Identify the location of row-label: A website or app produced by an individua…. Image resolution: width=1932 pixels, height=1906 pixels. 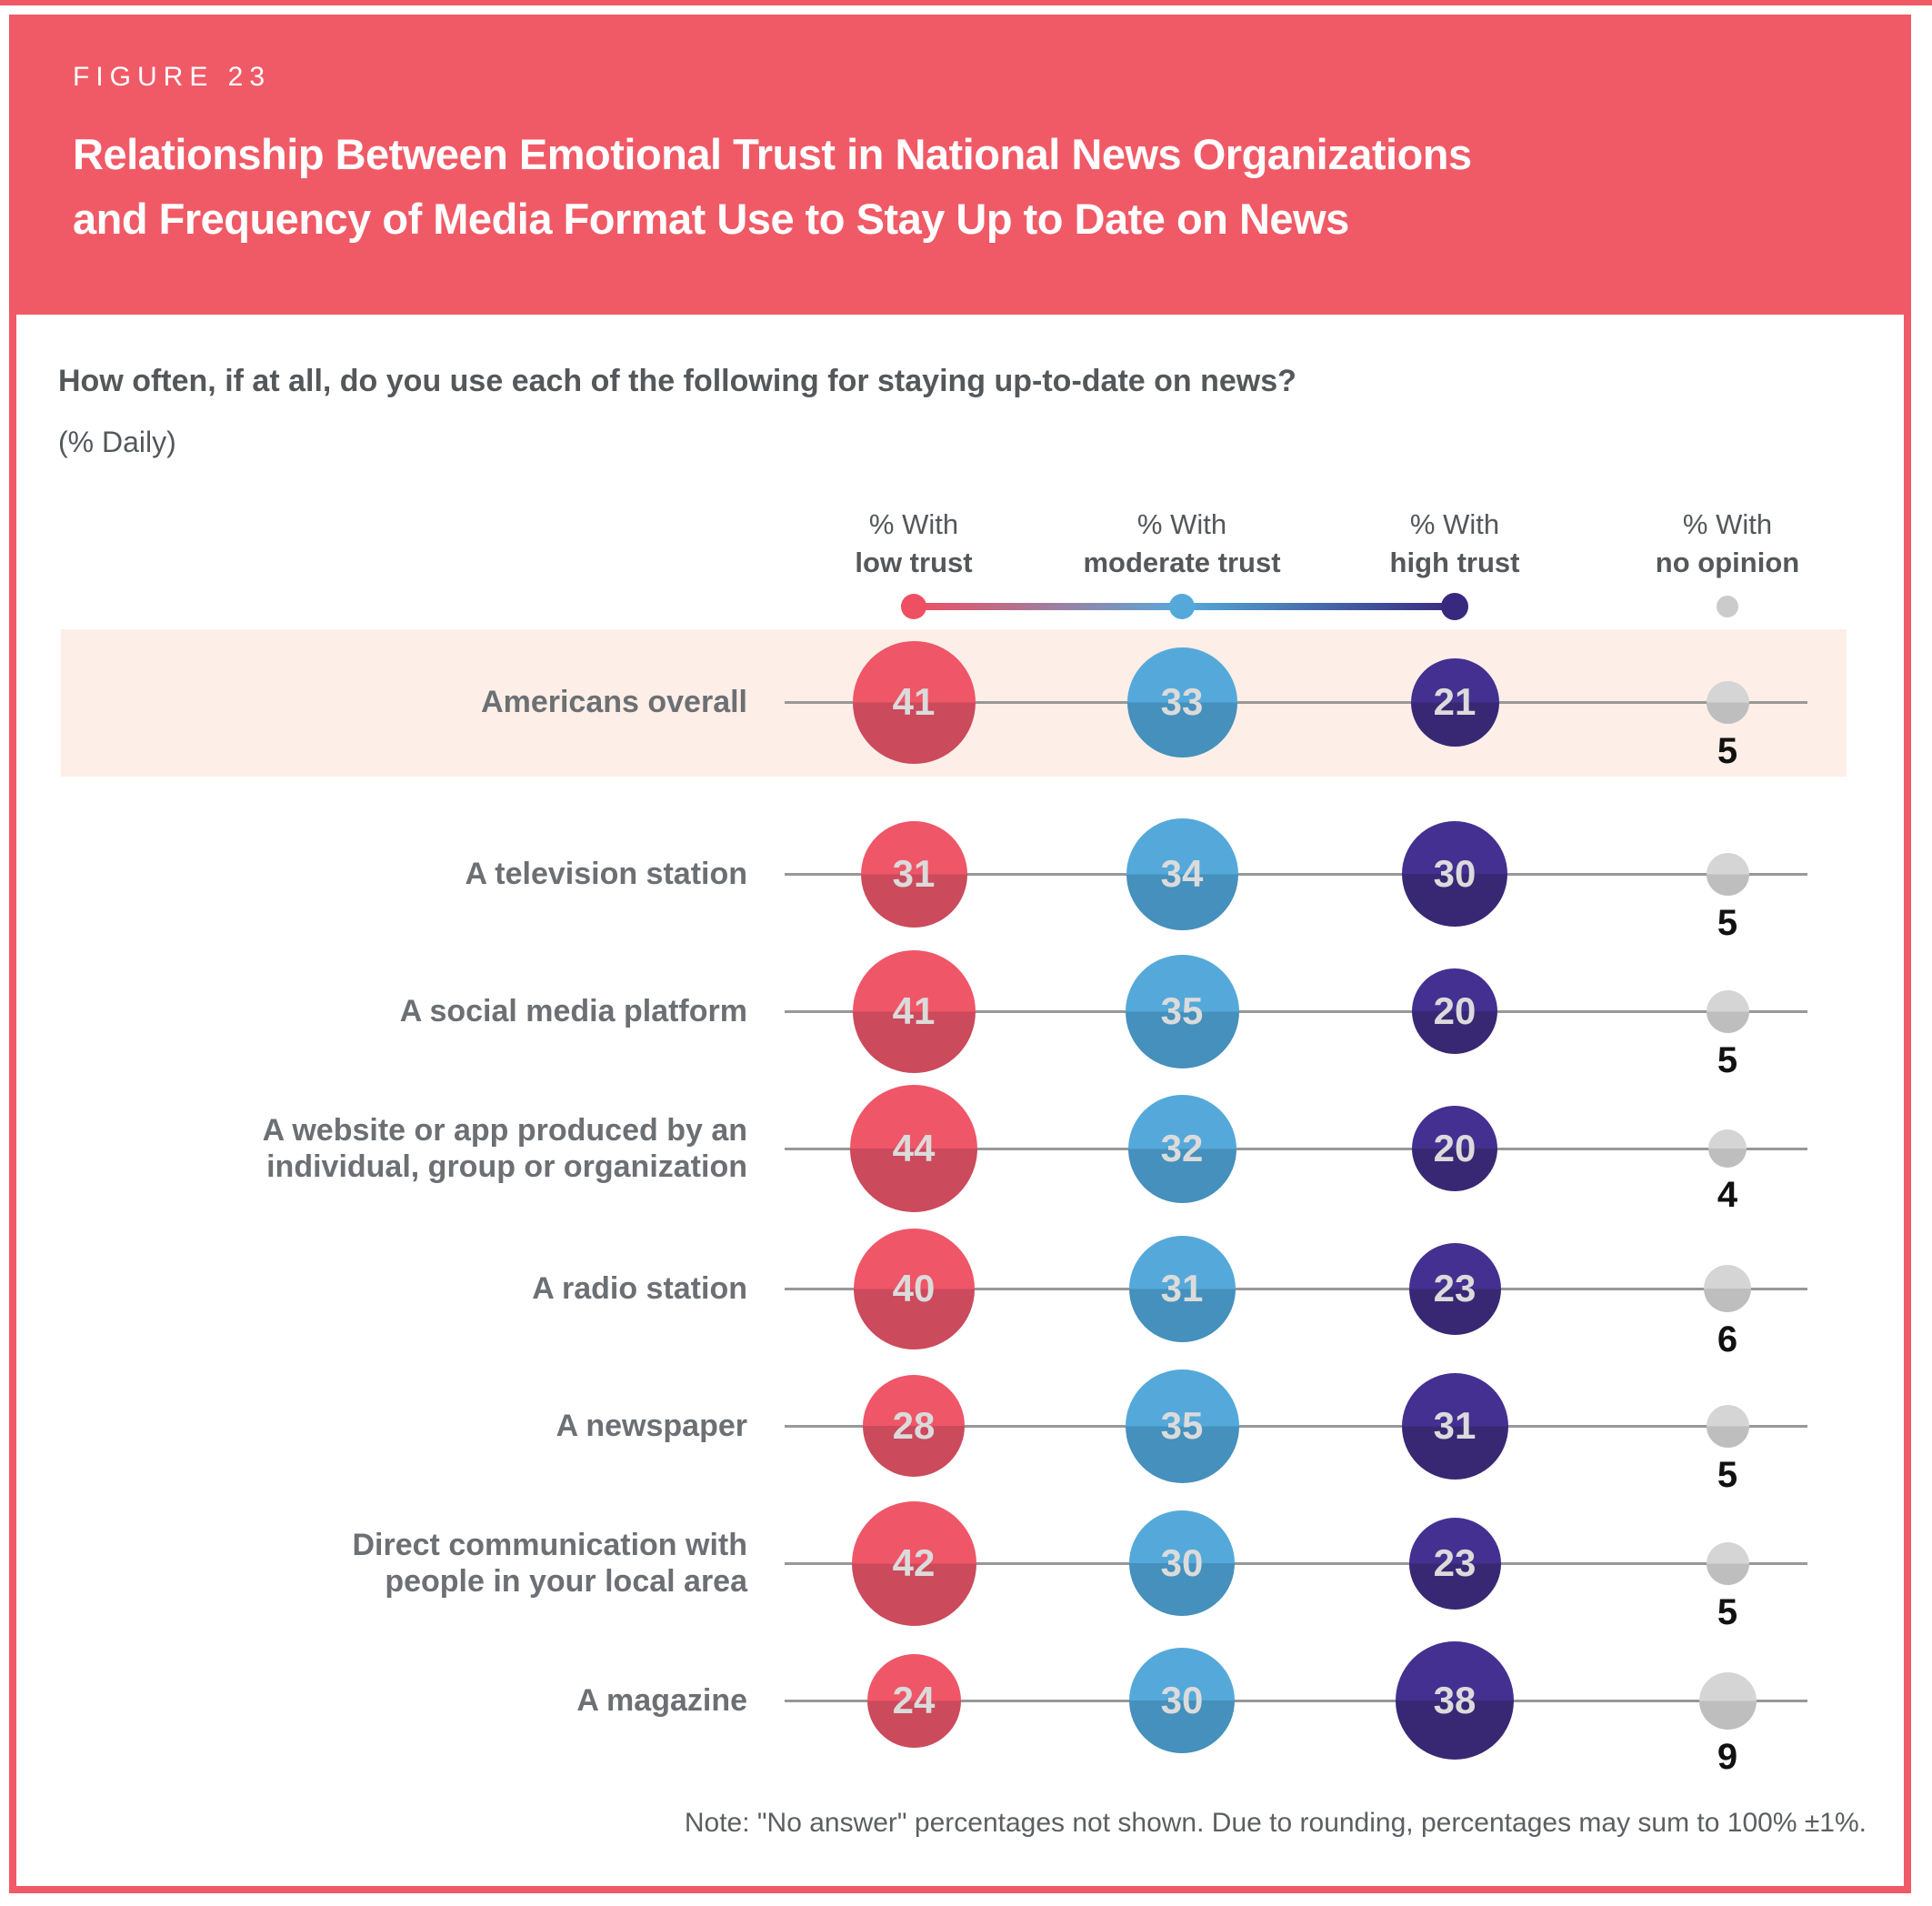
(427, 1148).